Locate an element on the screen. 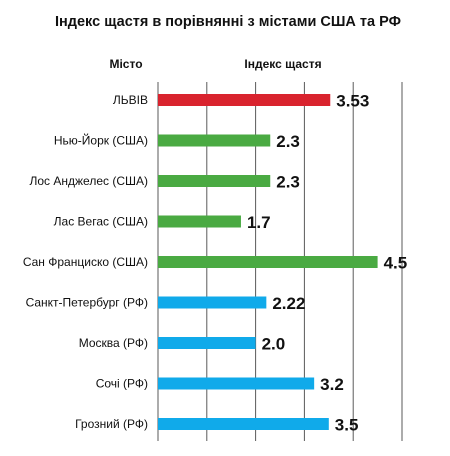 This screenshot has width=450, height=456. category-label: Москва (РФ) is located at coordinates (113, 343).